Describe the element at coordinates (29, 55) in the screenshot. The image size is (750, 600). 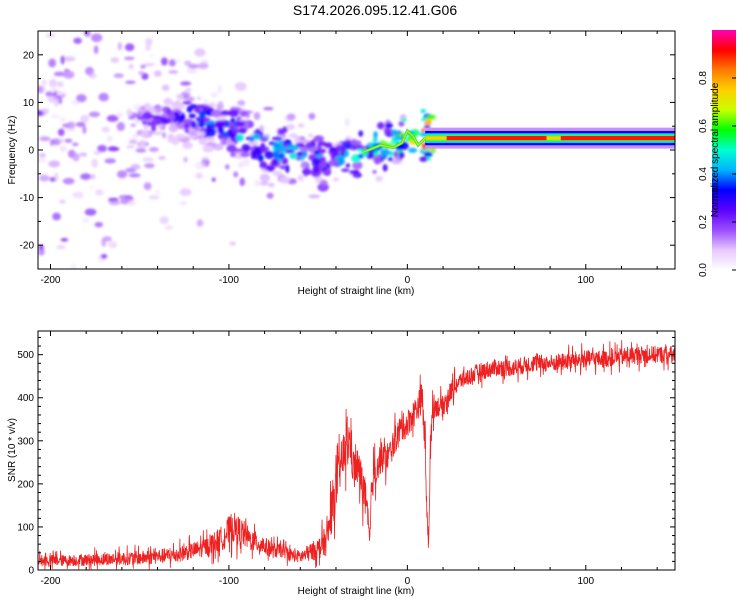
I see `y-tick-label: 20` at that location.